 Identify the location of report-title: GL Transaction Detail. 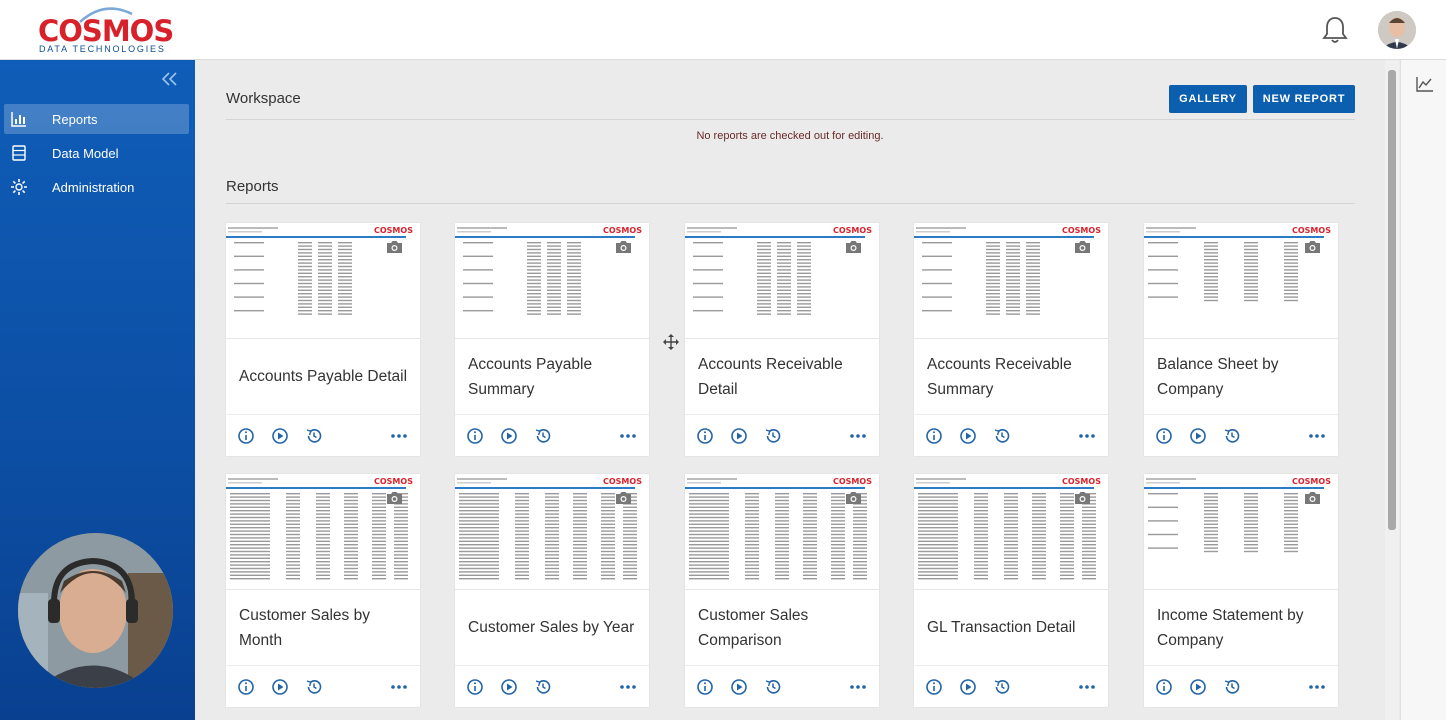
(1001, 627).